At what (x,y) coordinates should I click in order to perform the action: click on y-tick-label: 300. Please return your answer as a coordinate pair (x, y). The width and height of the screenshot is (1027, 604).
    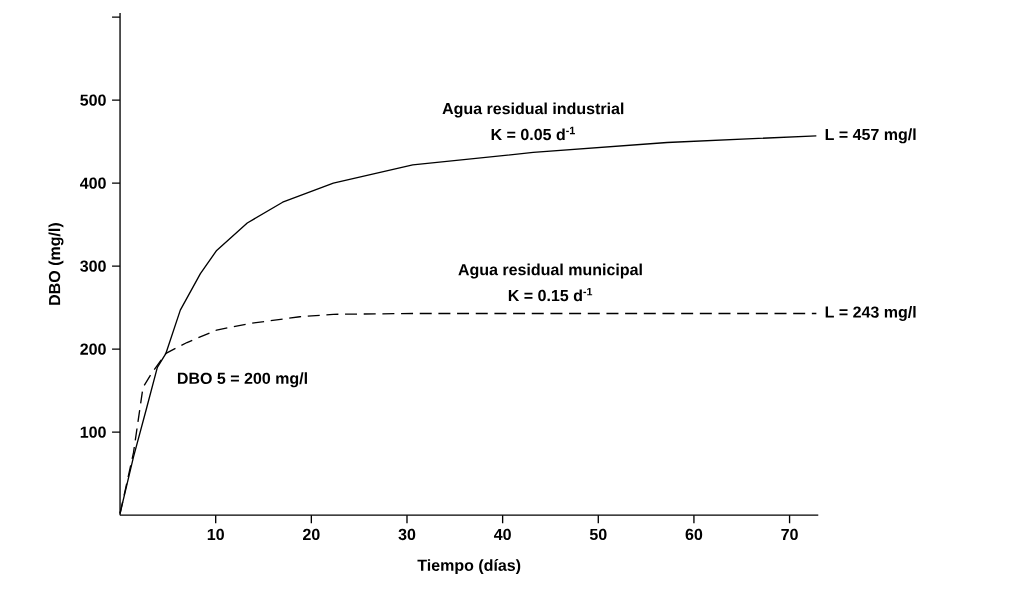
    Looking at the image, I should click on (93, 266).